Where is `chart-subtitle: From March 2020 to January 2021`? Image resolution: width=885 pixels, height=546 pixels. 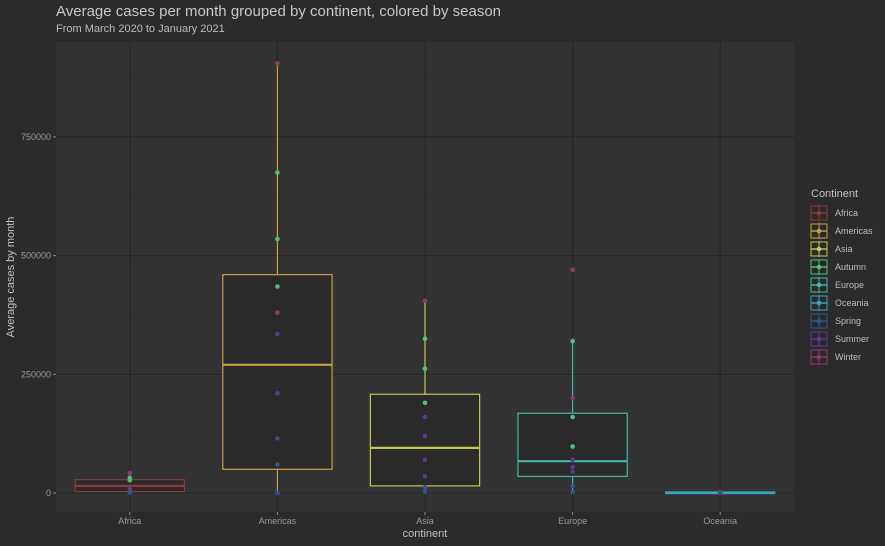 chart-subtitle: From March 2020 to January 2021 is located at coordinates (140, 29).